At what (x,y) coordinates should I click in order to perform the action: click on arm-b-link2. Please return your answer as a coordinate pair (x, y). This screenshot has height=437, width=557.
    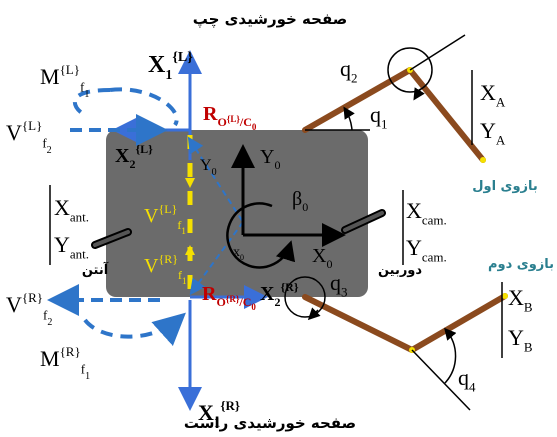
    Looking at the image, I should click on (458, 323).